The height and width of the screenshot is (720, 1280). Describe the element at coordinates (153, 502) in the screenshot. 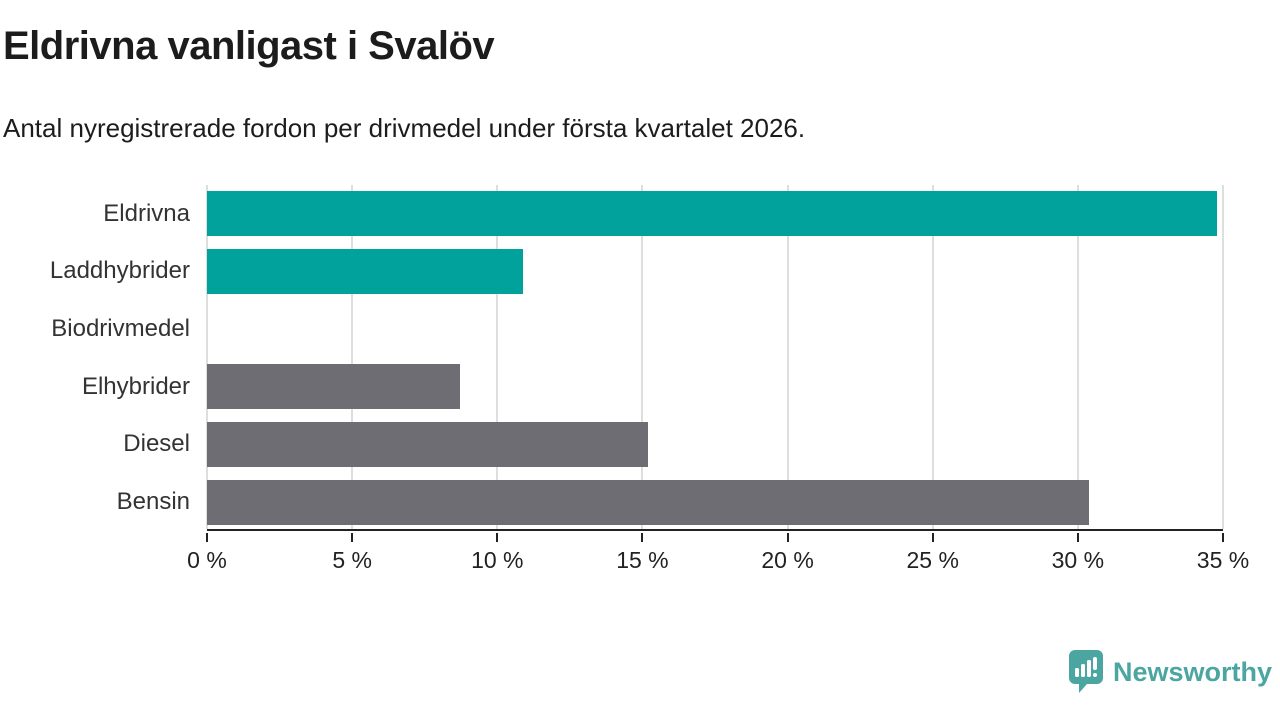

I see `category-label: Bensin` at that location.